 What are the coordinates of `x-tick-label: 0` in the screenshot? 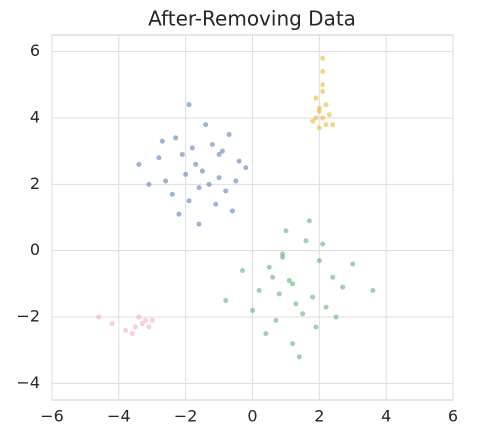 It's located at (252, 416).